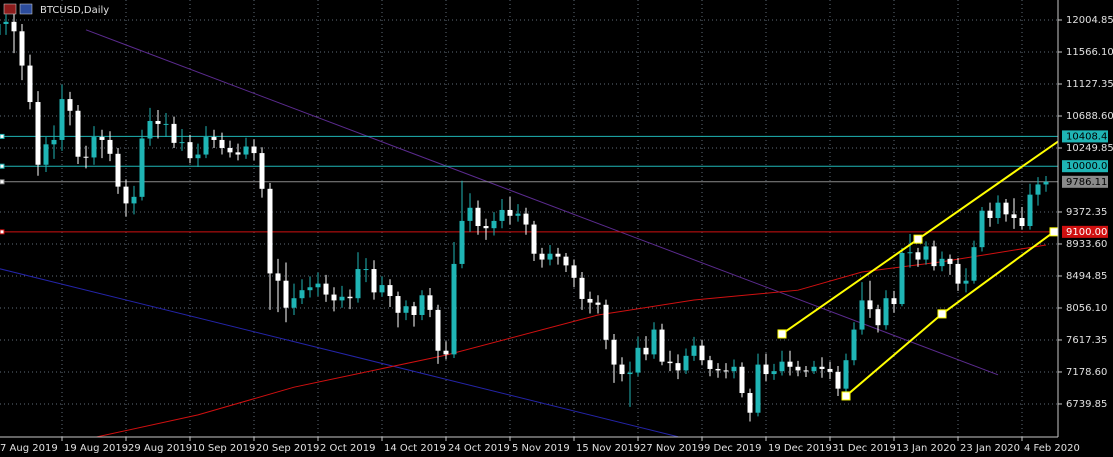 This screenshot has width=1113, height=457. Describe the element at coordinates (479, 448) in the screenshot. I see `x-tick-label: 24 Oct 2019` at that location.